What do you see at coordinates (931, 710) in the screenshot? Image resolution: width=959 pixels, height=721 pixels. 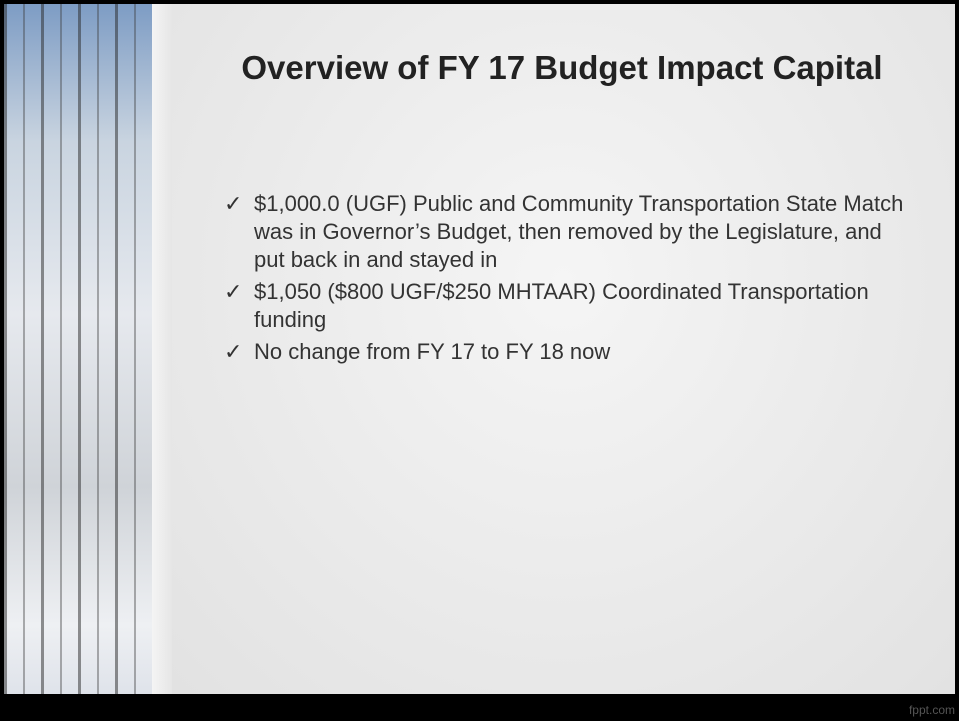 I see `footer: fppt.com` at bounding box center [931, 710].